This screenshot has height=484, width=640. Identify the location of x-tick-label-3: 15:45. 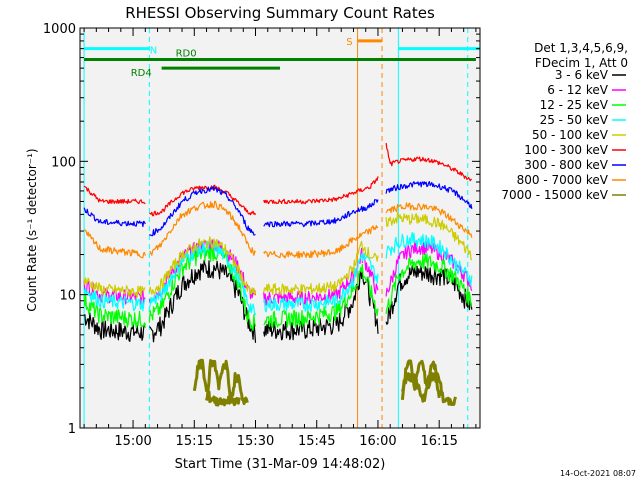
(316, 441).